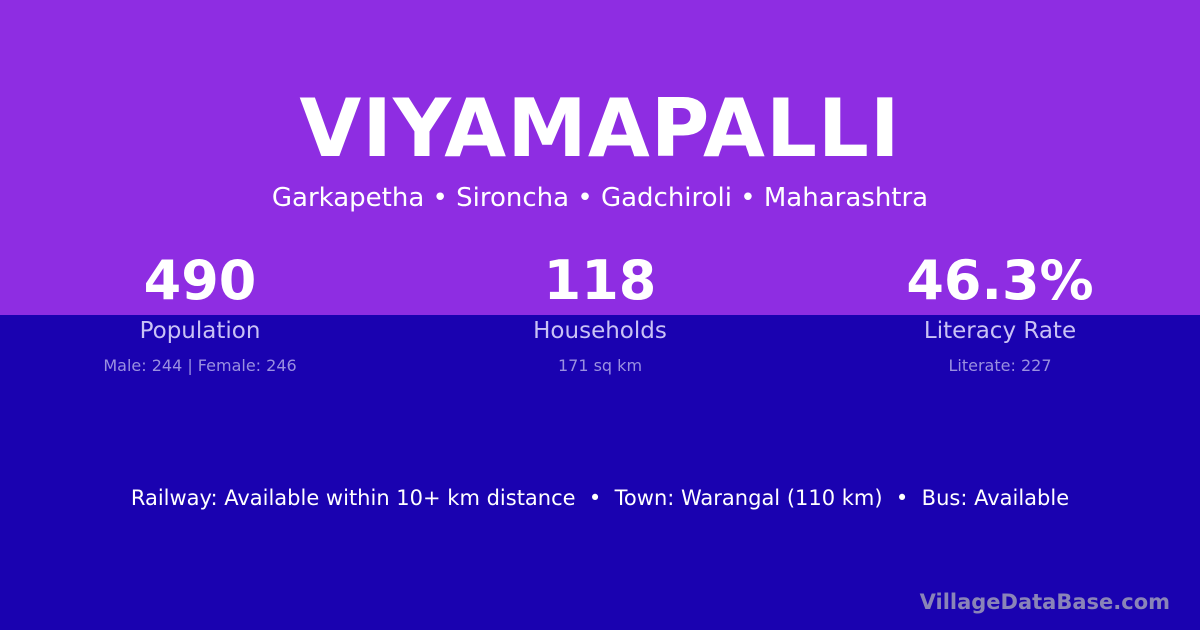  Describe the element at coordinates (600, 128) in the screenshot. I see `village-title: VIYAMAPALLI` at that location.